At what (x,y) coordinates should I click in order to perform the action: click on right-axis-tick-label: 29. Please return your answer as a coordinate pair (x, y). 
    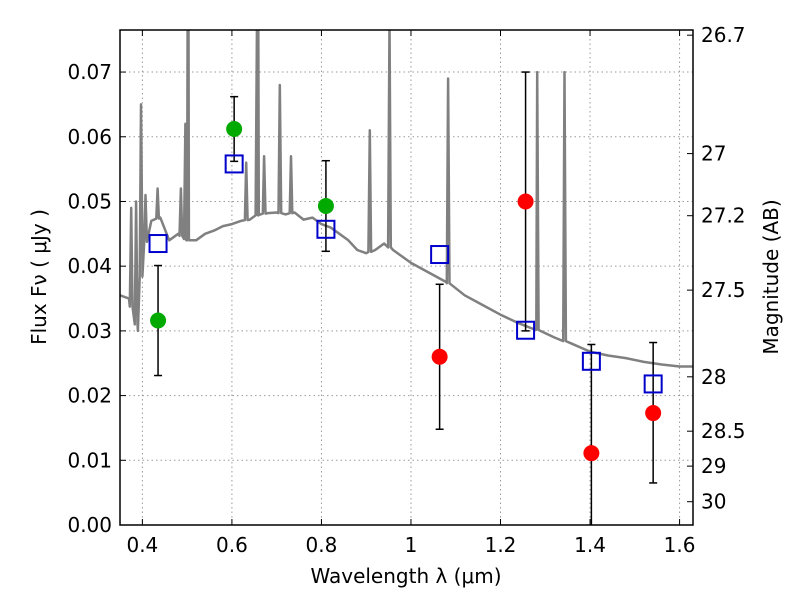
    Looking at the image, I should click on (713, 466).